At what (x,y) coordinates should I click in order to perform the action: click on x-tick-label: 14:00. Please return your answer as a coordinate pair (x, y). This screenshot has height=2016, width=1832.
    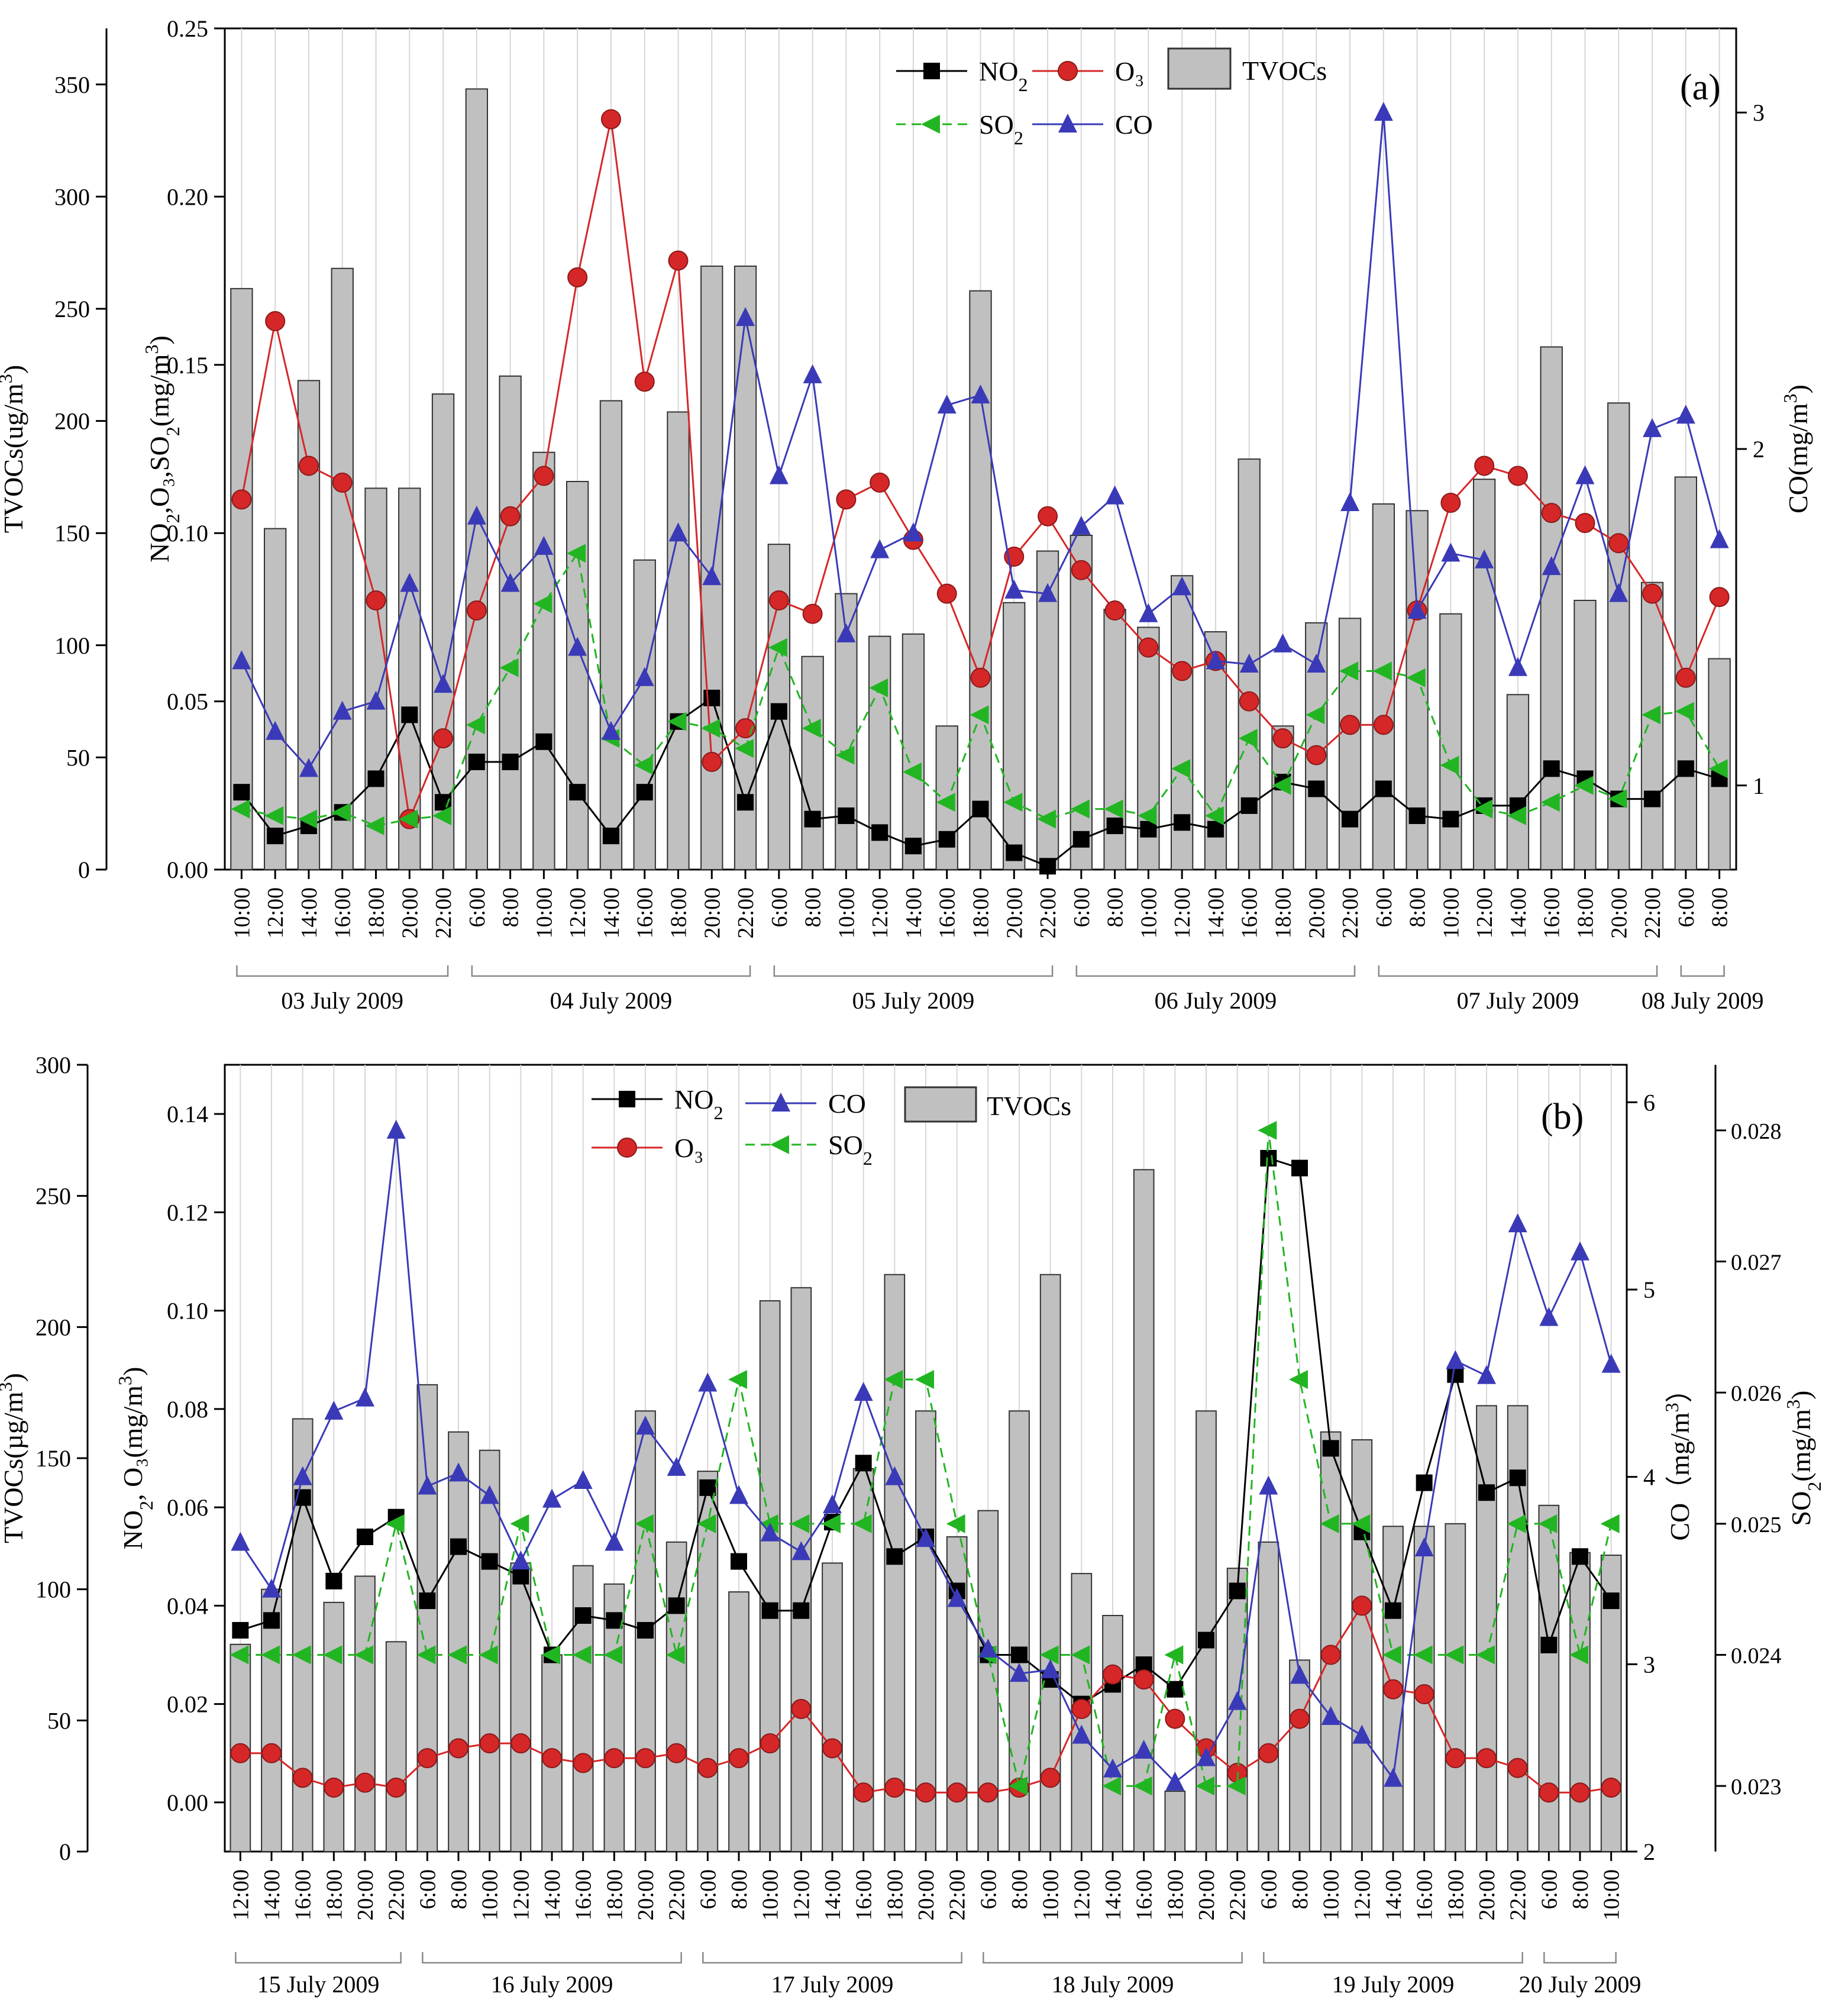
    Looking at the image, I should click on (1393, 1895).